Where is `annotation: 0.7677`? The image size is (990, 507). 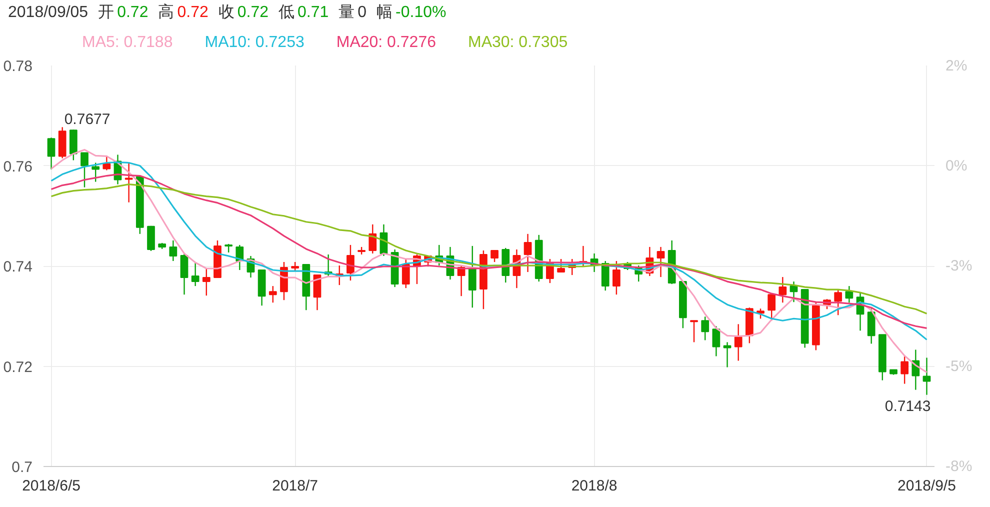 annotation: 0.7677 is located at coordinates (87, 119).